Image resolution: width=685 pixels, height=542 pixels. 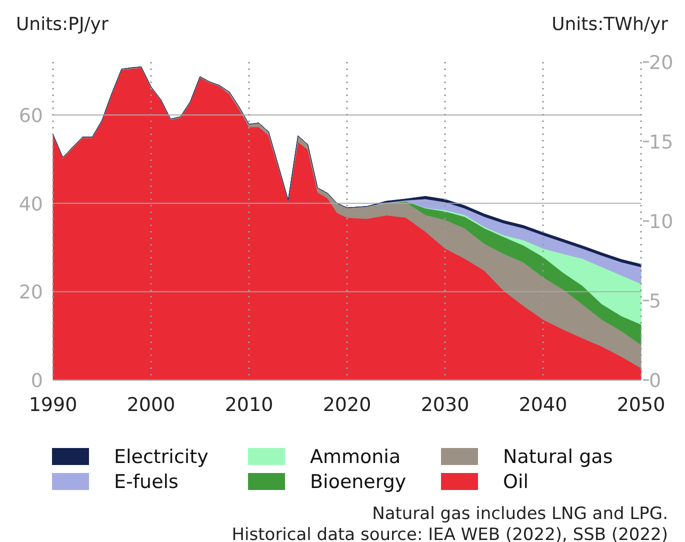 I want to click on y2-tick-label: 5, so click(x=655, y=301).